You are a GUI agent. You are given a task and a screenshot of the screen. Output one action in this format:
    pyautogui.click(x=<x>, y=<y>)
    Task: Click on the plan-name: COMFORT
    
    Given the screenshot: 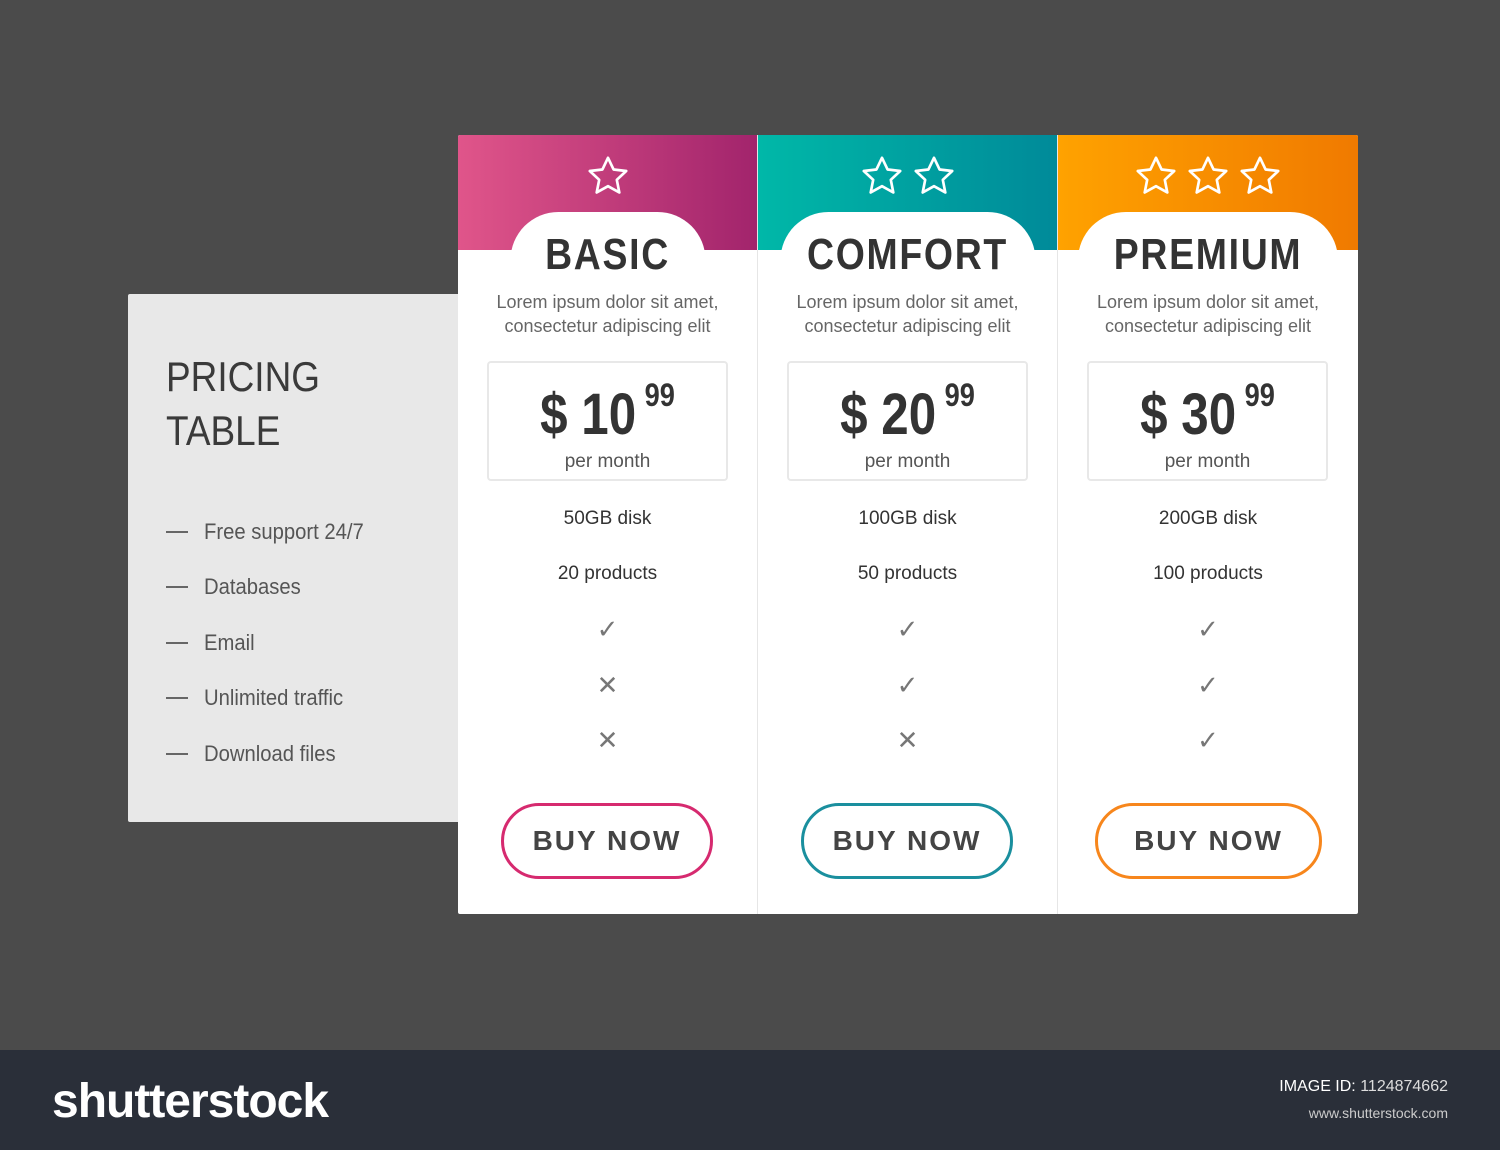 What is the action you would take?
    pyautogui.click(x=907, y=254)
    